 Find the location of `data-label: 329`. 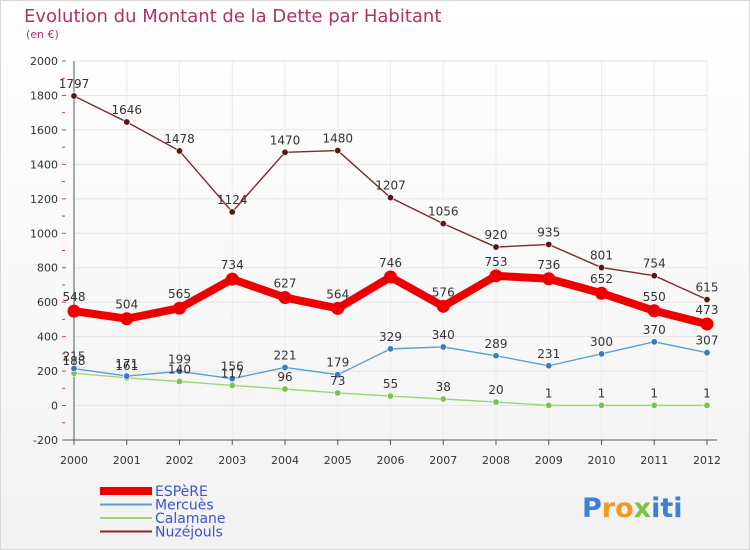

data-label: 329 is located at coordinates (390, 337).